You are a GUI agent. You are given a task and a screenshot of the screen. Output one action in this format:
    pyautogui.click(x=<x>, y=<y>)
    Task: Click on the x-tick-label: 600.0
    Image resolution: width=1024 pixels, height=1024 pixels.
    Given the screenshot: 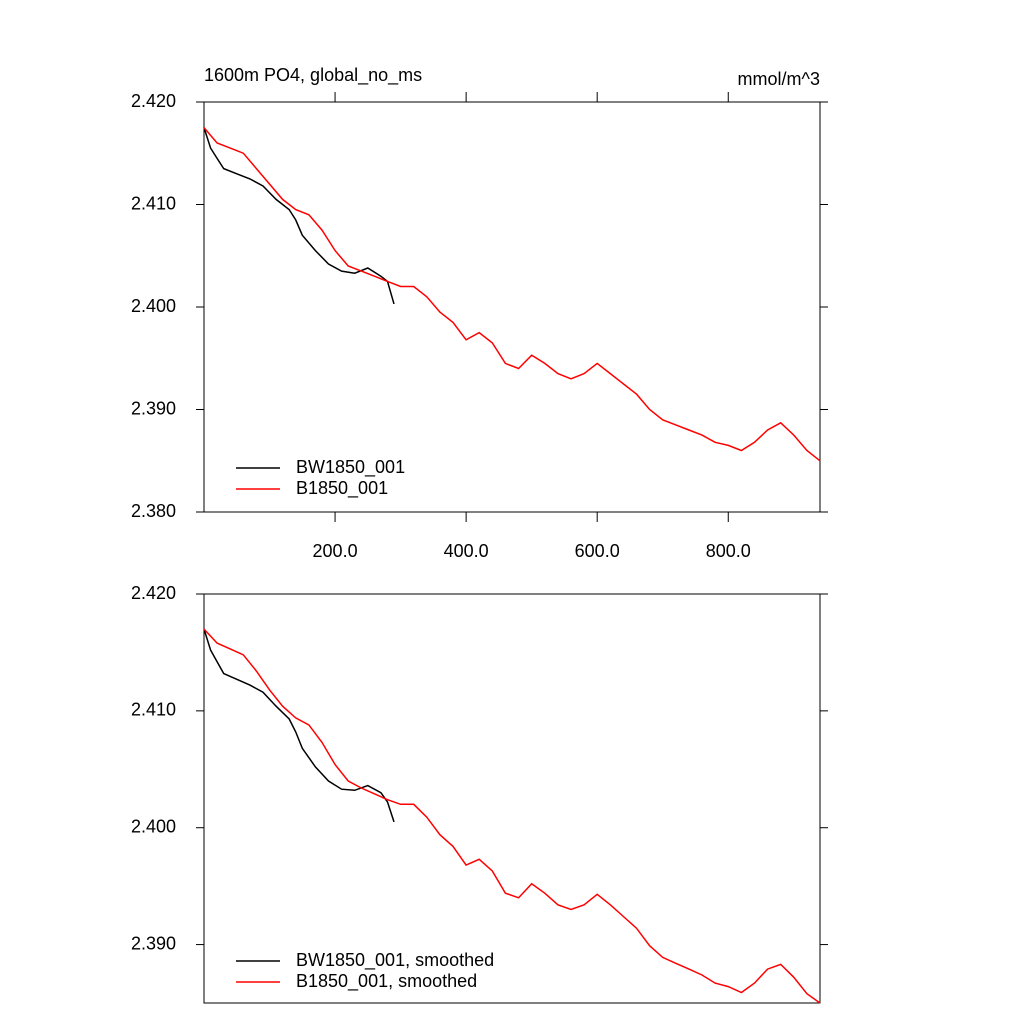 What is the action you would take?
    pyautogui.click(x=597, y=551)
    